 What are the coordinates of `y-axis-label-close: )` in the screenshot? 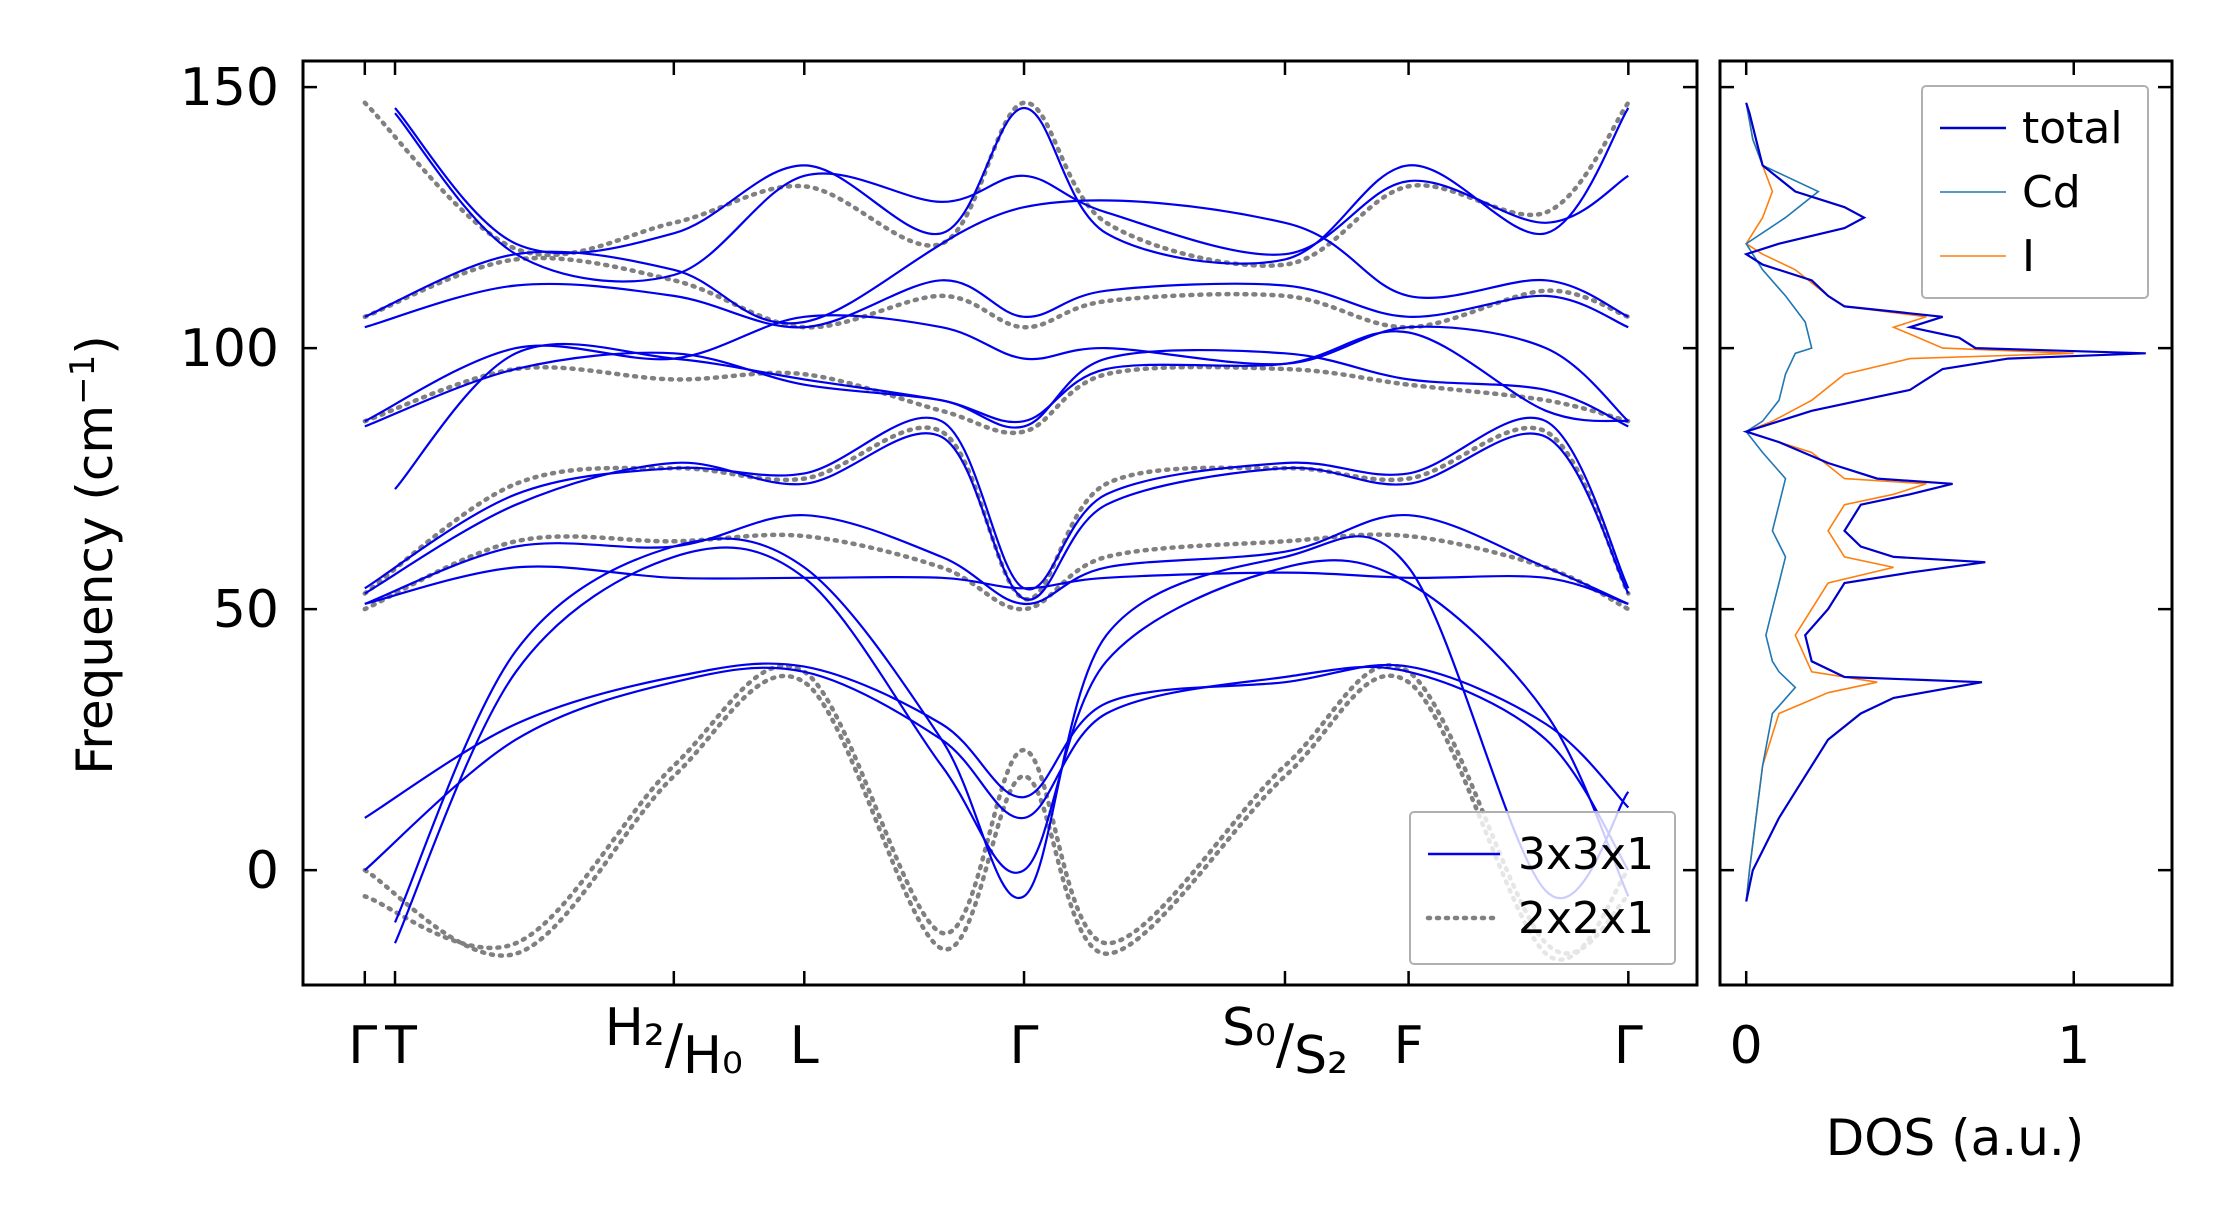 It's located at (95, 345).